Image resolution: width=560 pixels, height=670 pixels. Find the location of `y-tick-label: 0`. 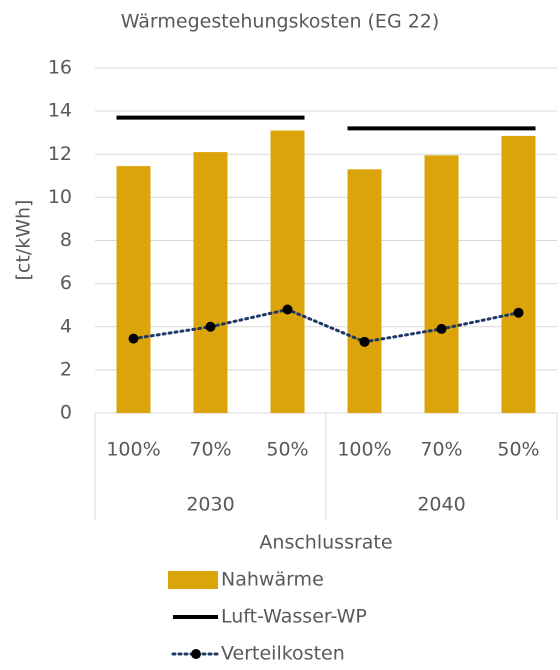

y-tick-label: 0 is located at coordinates (66, 413).